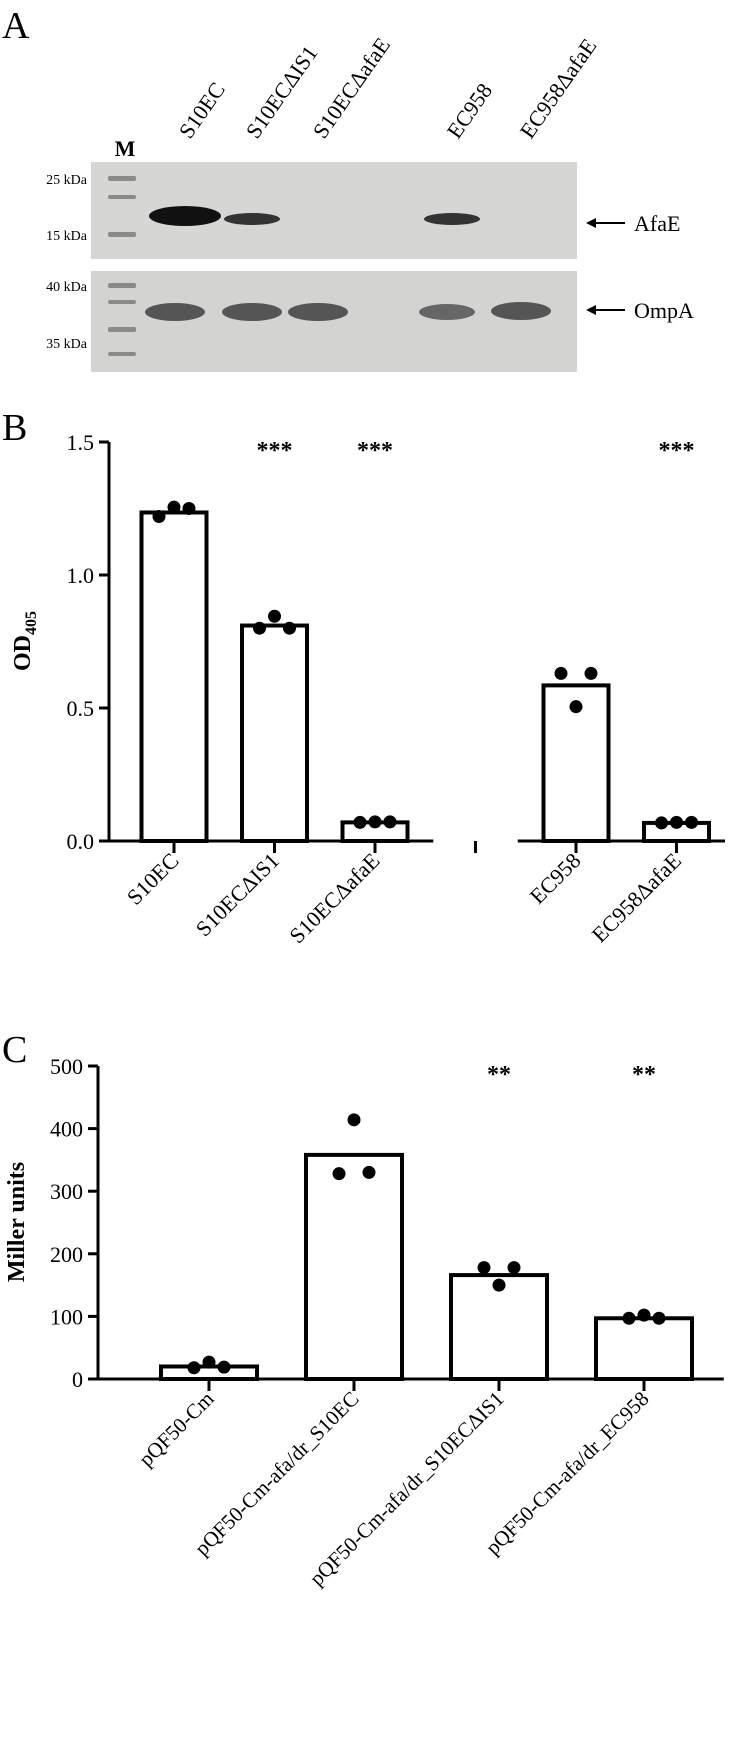  I want to click on arrow, so click(605, 266).